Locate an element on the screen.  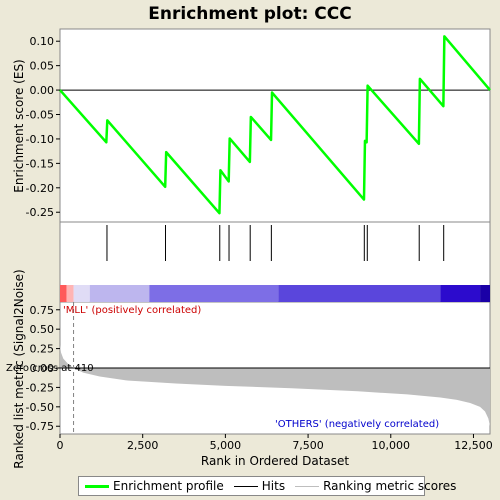
hits-series is located at coordinates (275, 243).